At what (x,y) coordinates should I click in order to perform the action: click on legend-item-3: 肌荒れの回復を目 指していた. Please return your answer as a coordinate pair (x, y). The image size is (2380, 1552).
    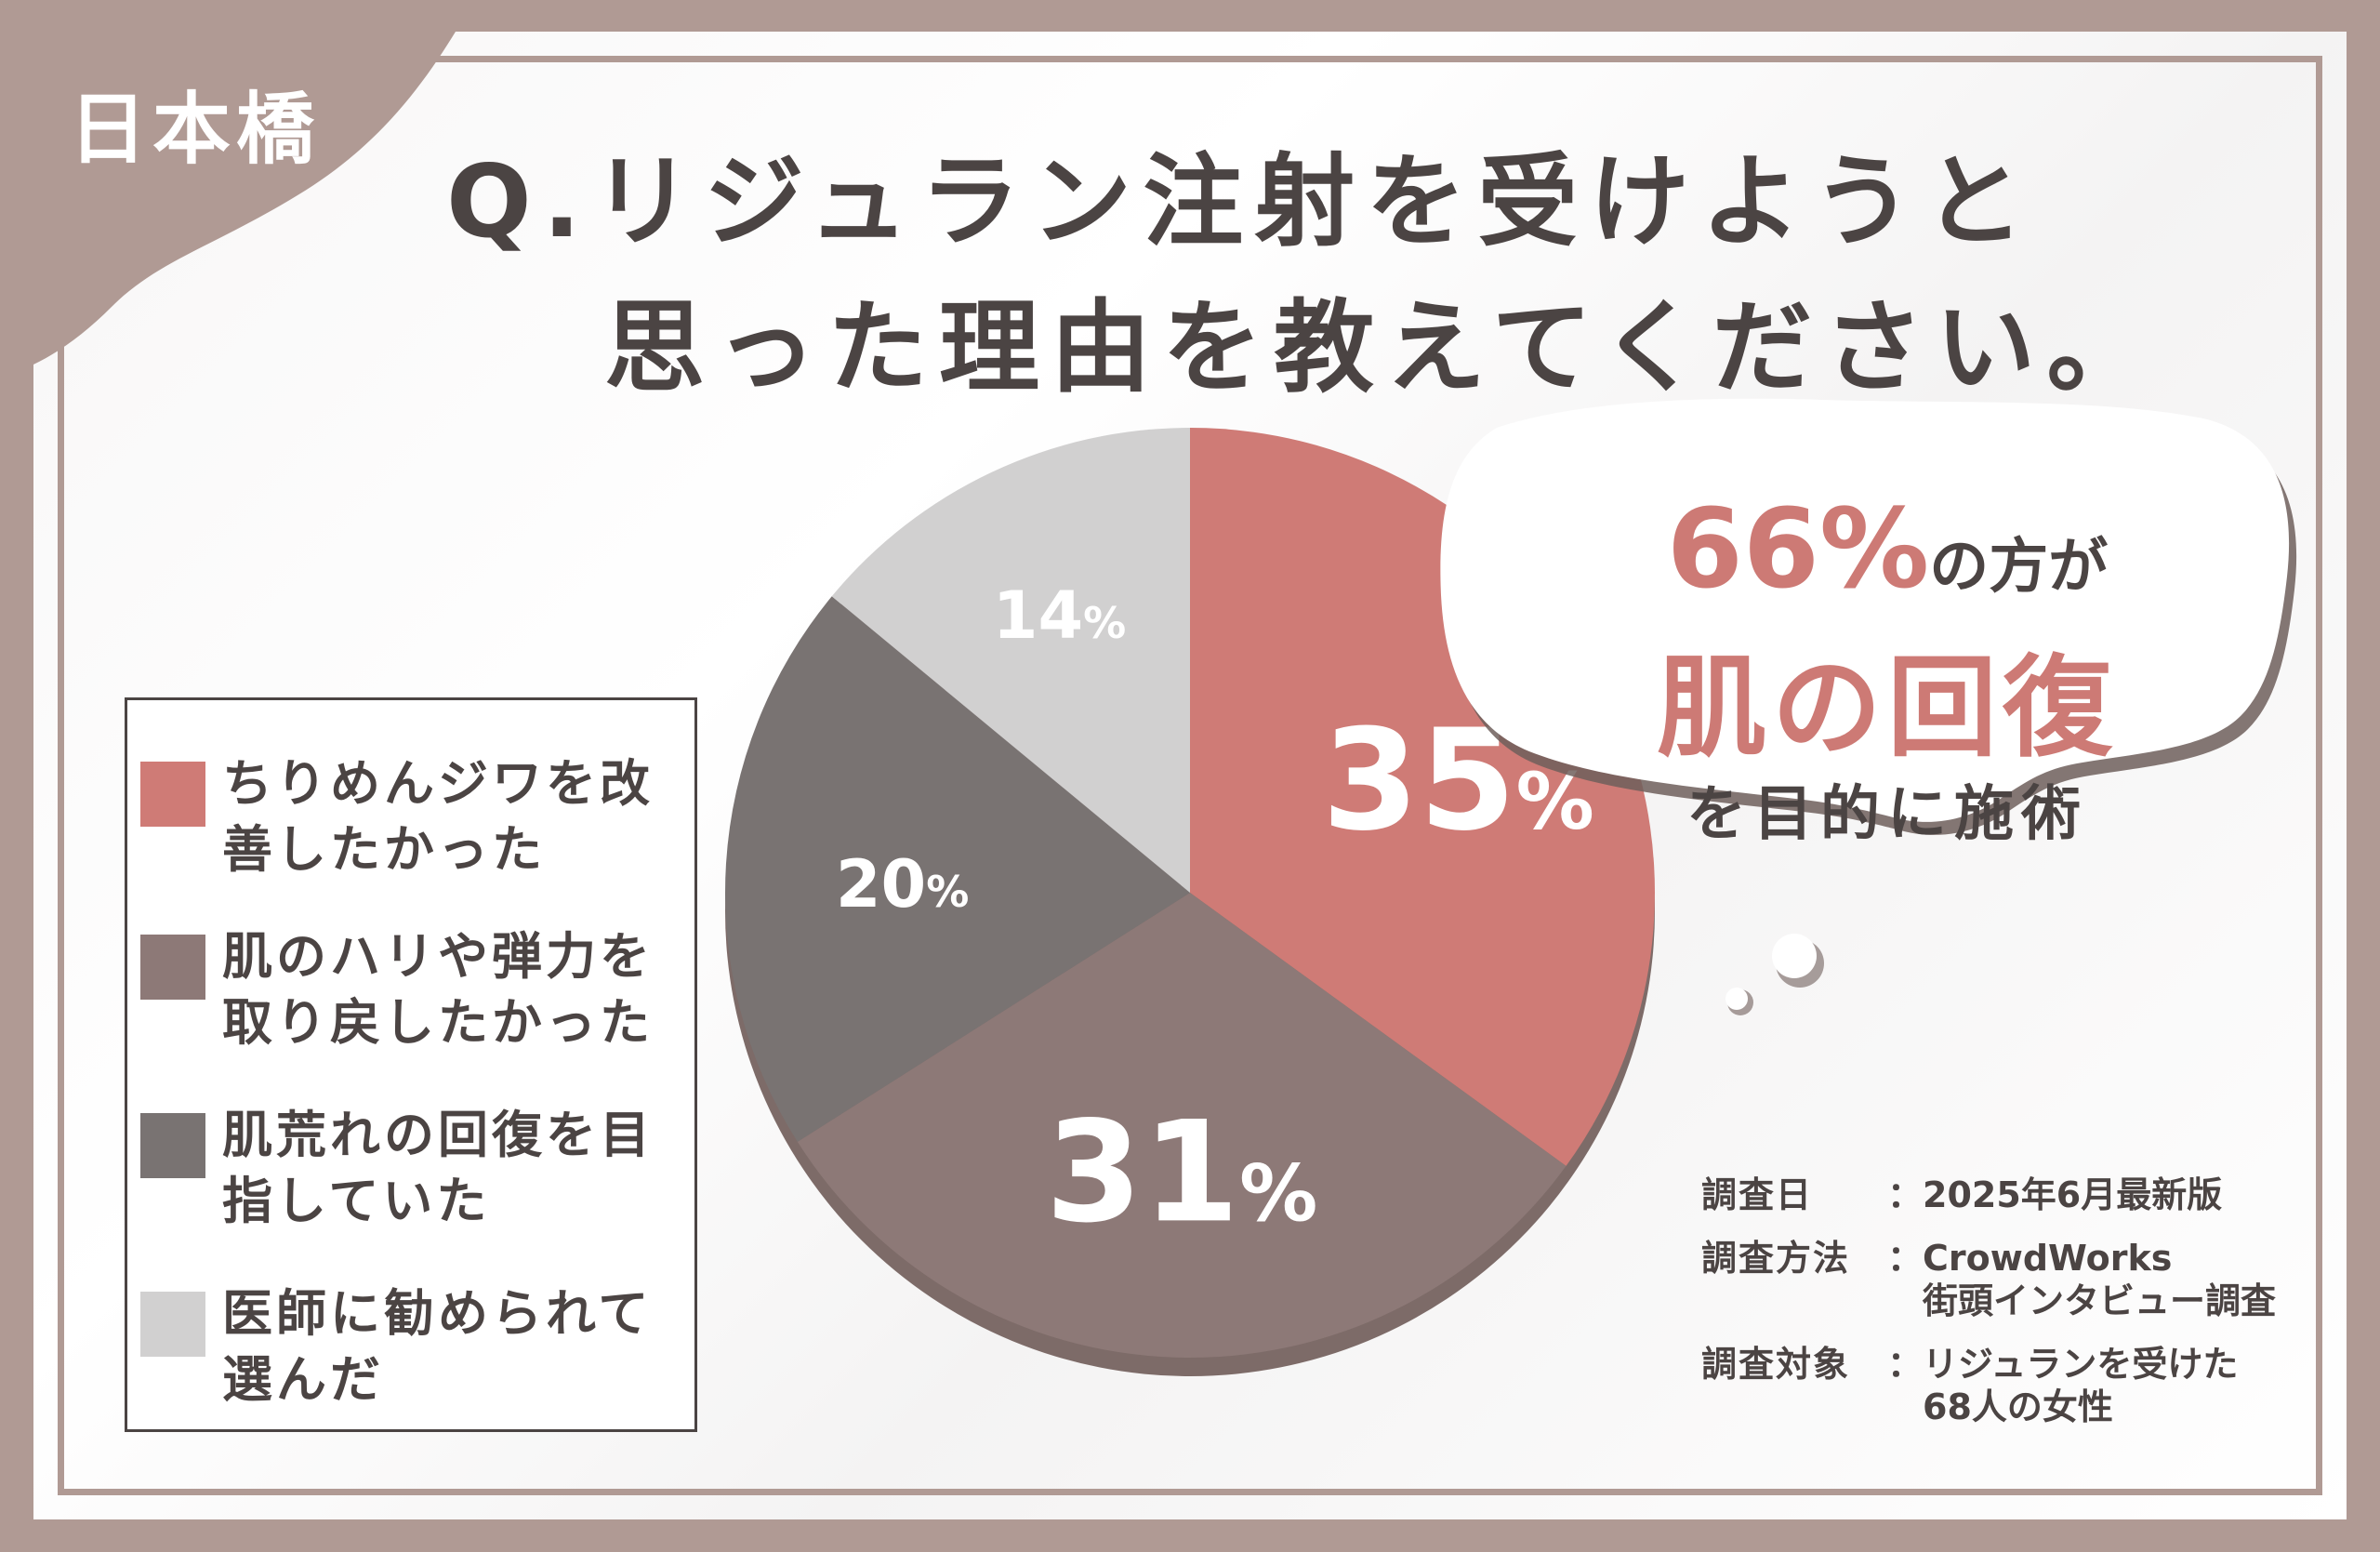
    Looking at the image, I should click on (404, 1168).